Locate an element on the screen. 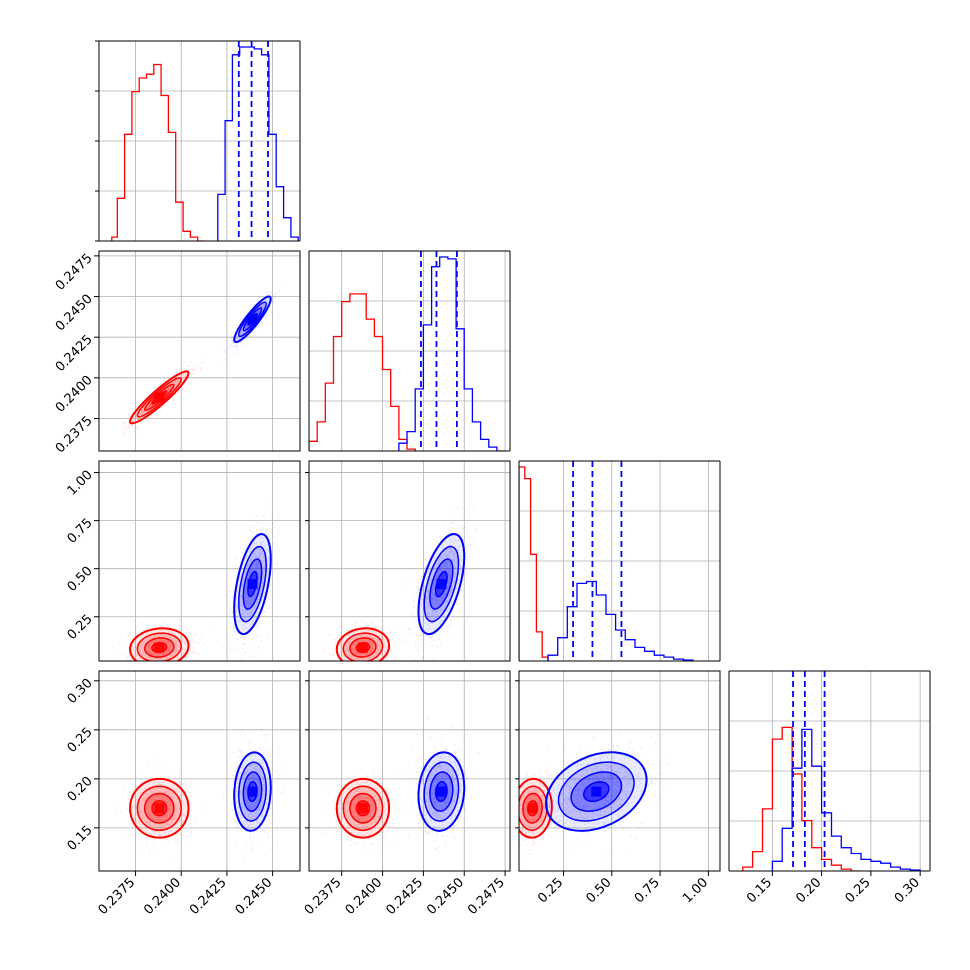 This screenshot has height=970, width=970. x-tick-label: 0.75 is located at coordinates (647, 890).